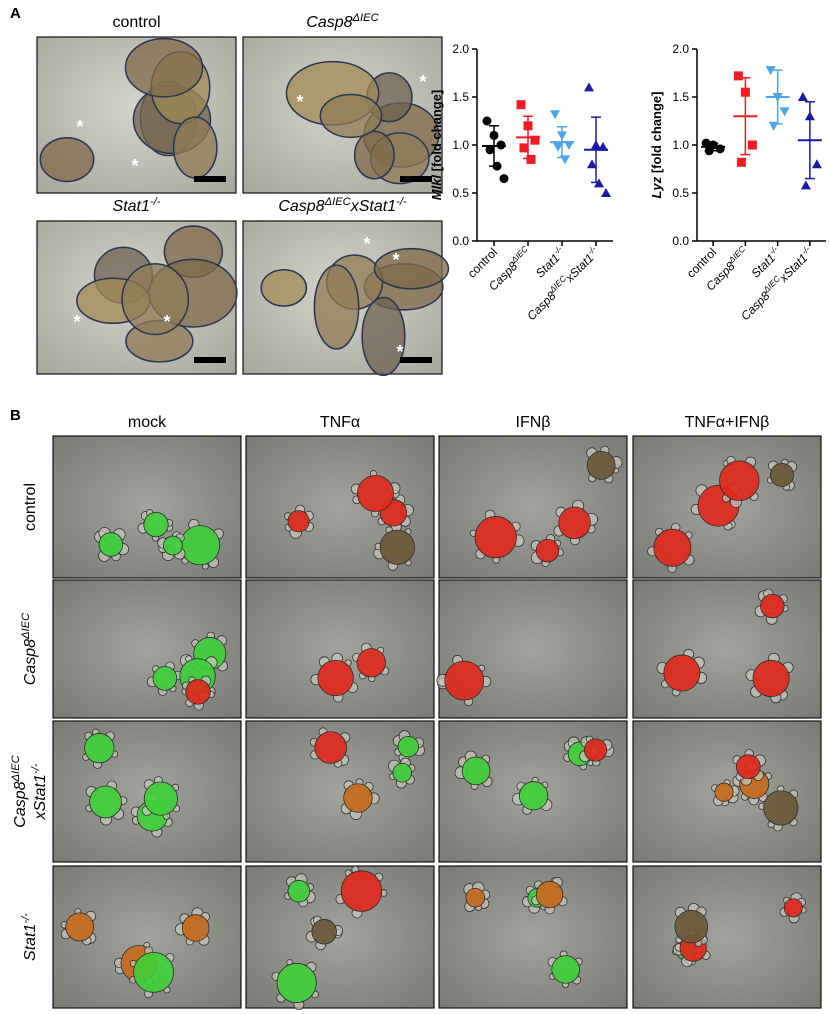  What do you see at coordinates (15, 13) in the screenshot?
I see `panel-label: A` at bounding box center [15, 13].